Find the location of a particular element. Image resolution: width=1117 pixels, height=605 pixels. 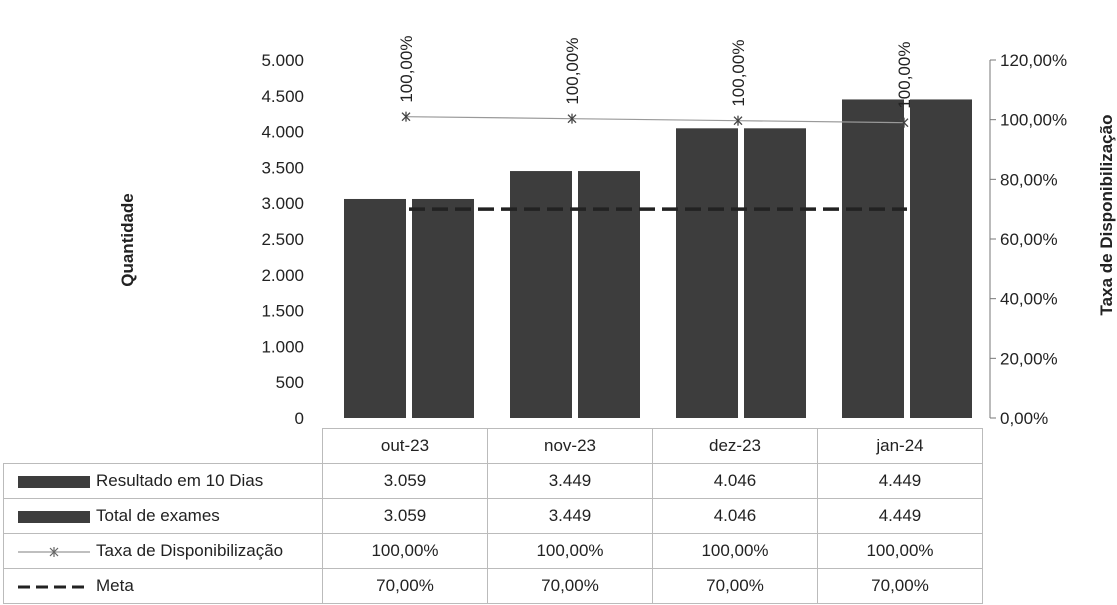

legend-key: Taxa de Disponibilização is located at coordinates (163, 551).